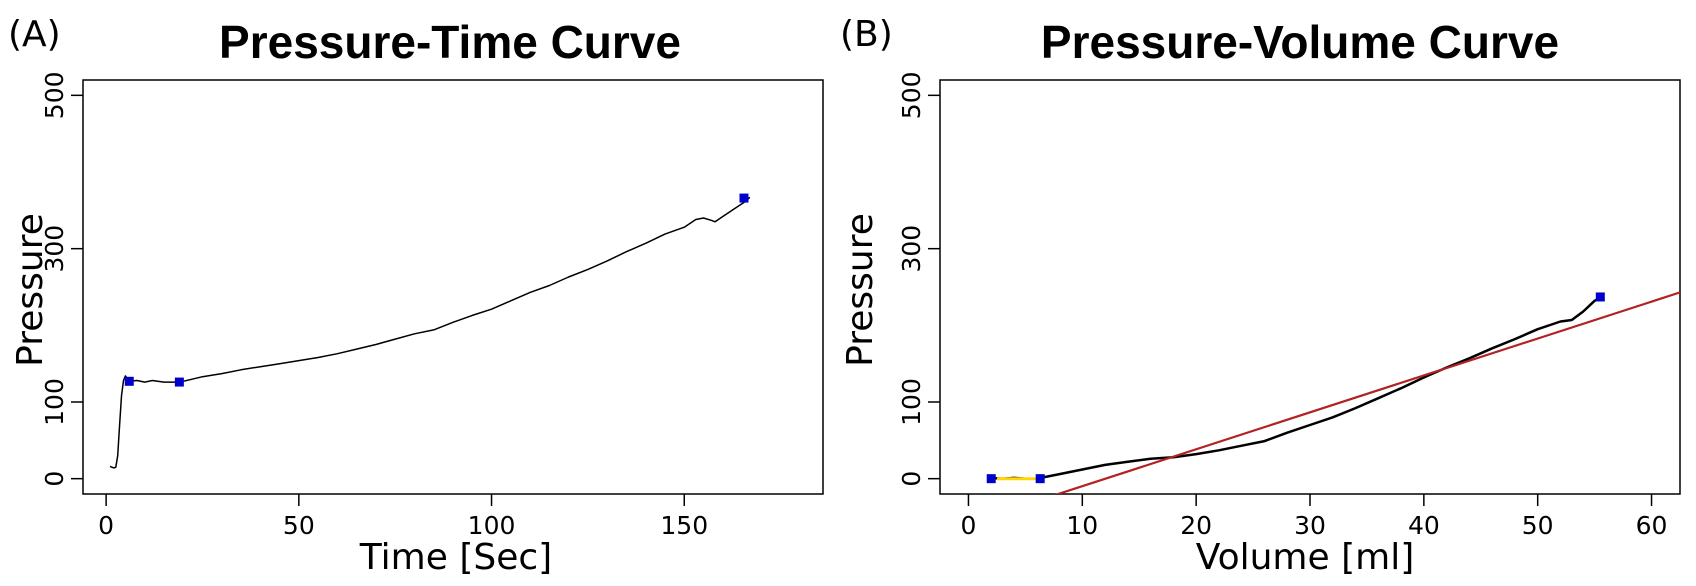 The height and width of the screenshot is (586, 1696). What do you see at coordinates (1082, 525) in the screenshot?
I see `x-tick-label-b: 10` at bounding box center [1082, 525].